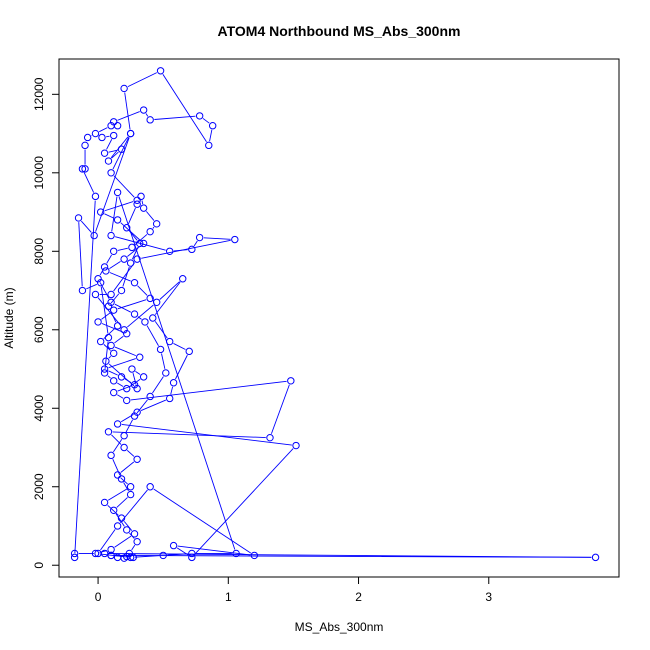 The width and height of the screenshot is (650, 650). What do you see at coordinates (228, 597) in the screenshot?
I see `x-tick-label: 1` at bounding box center [228, 597].